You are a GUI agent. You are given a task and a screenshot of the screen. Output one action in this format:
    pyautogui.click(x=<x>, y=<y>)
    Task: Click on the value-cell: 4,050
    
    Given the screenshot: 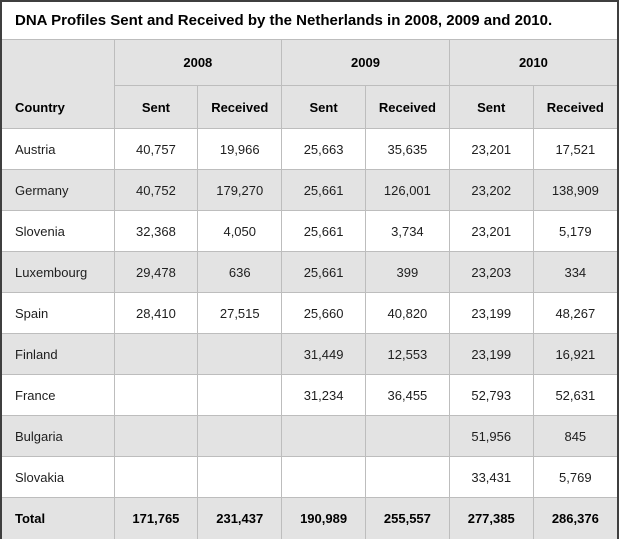 What is the action you would take?
    pyautogui.click(x=240, y=231)
    